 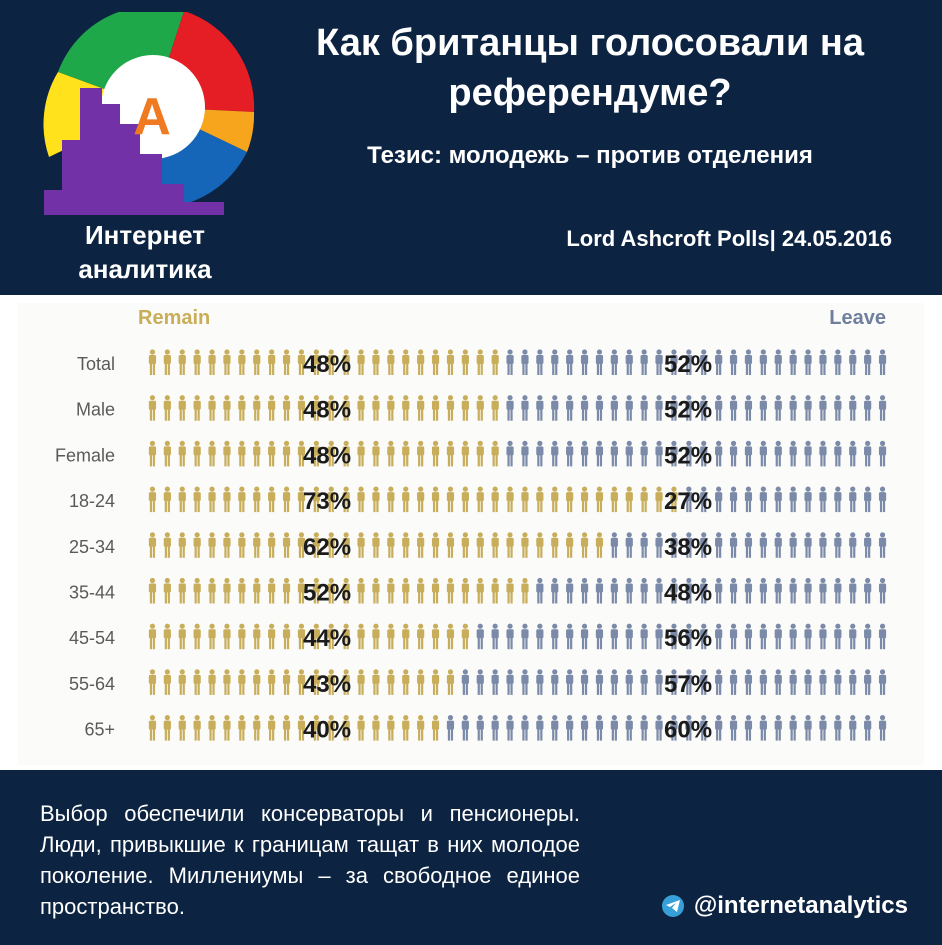 I want to click on remain-value-label: 73%, so click(x=327, y=501).